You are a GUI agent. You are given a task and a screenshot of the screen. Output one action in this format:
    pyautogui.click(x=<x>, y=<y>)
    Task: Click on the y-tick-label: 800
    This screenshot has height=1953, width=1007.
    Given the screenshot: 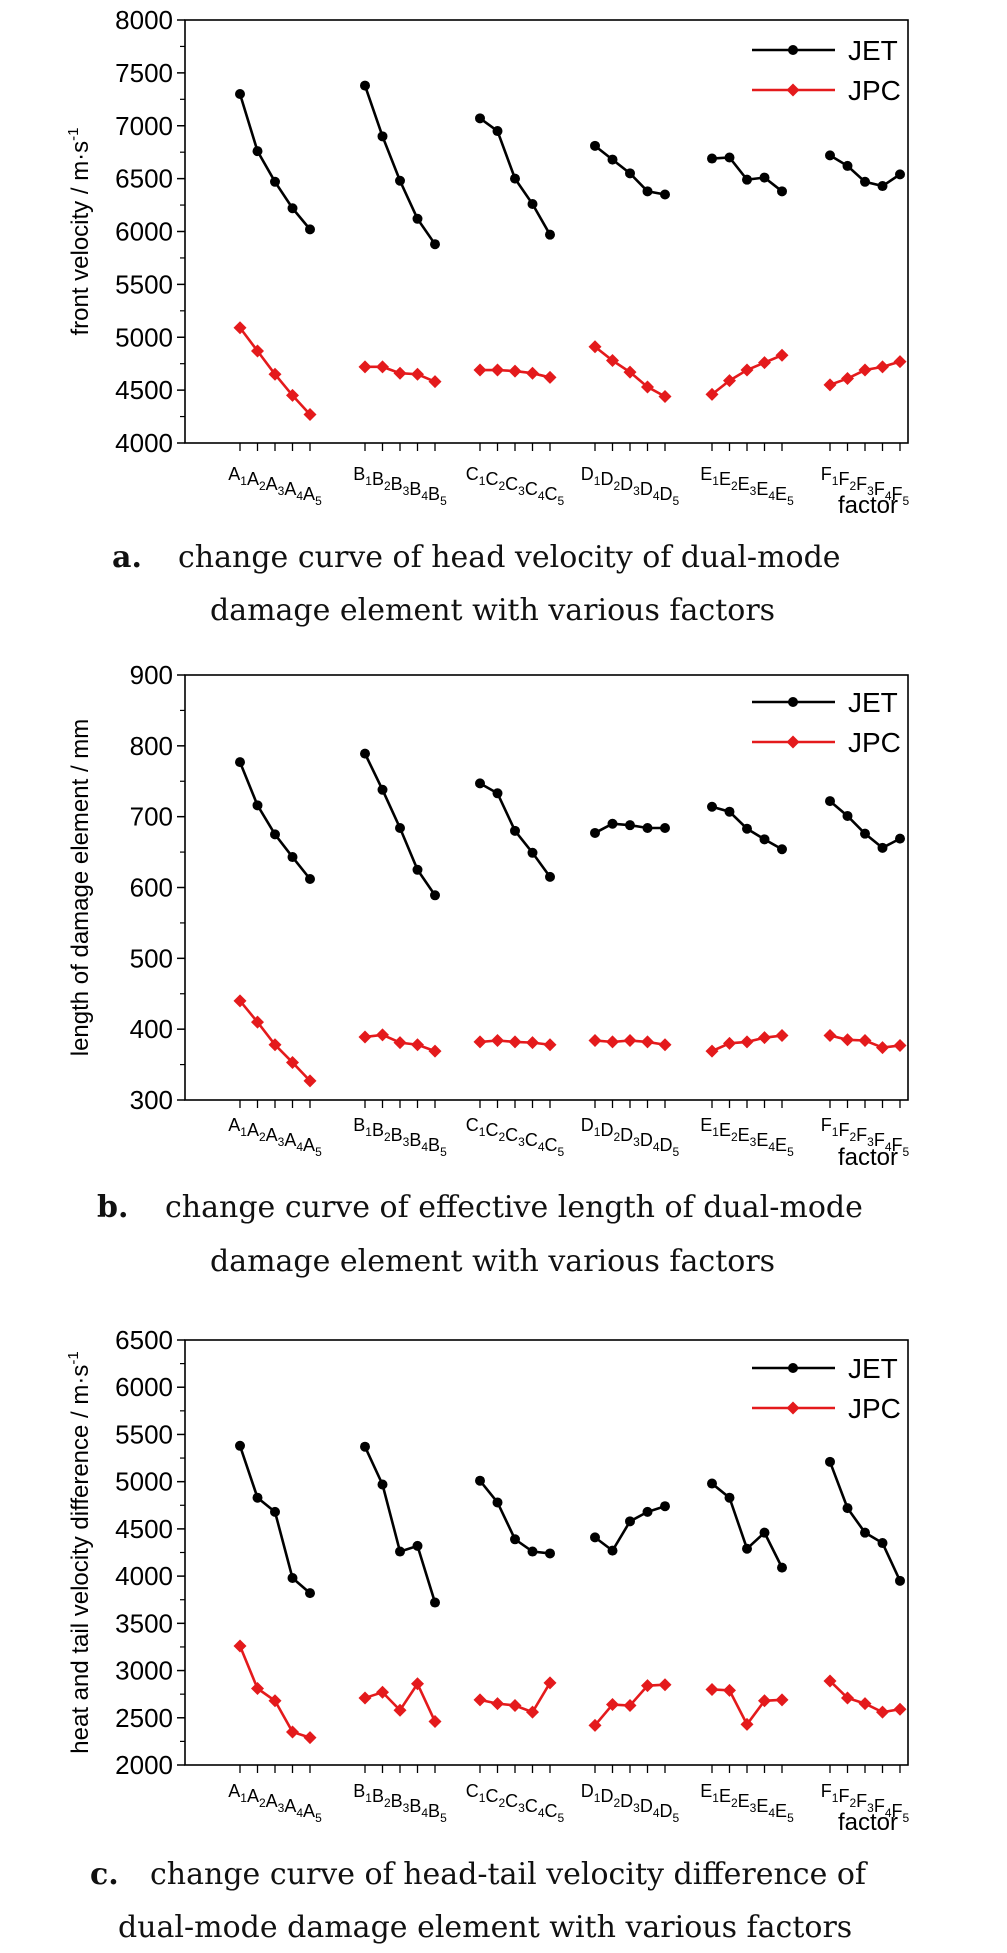 What is the action you would take?
    pyautogui.click(x=151, y=746)
    